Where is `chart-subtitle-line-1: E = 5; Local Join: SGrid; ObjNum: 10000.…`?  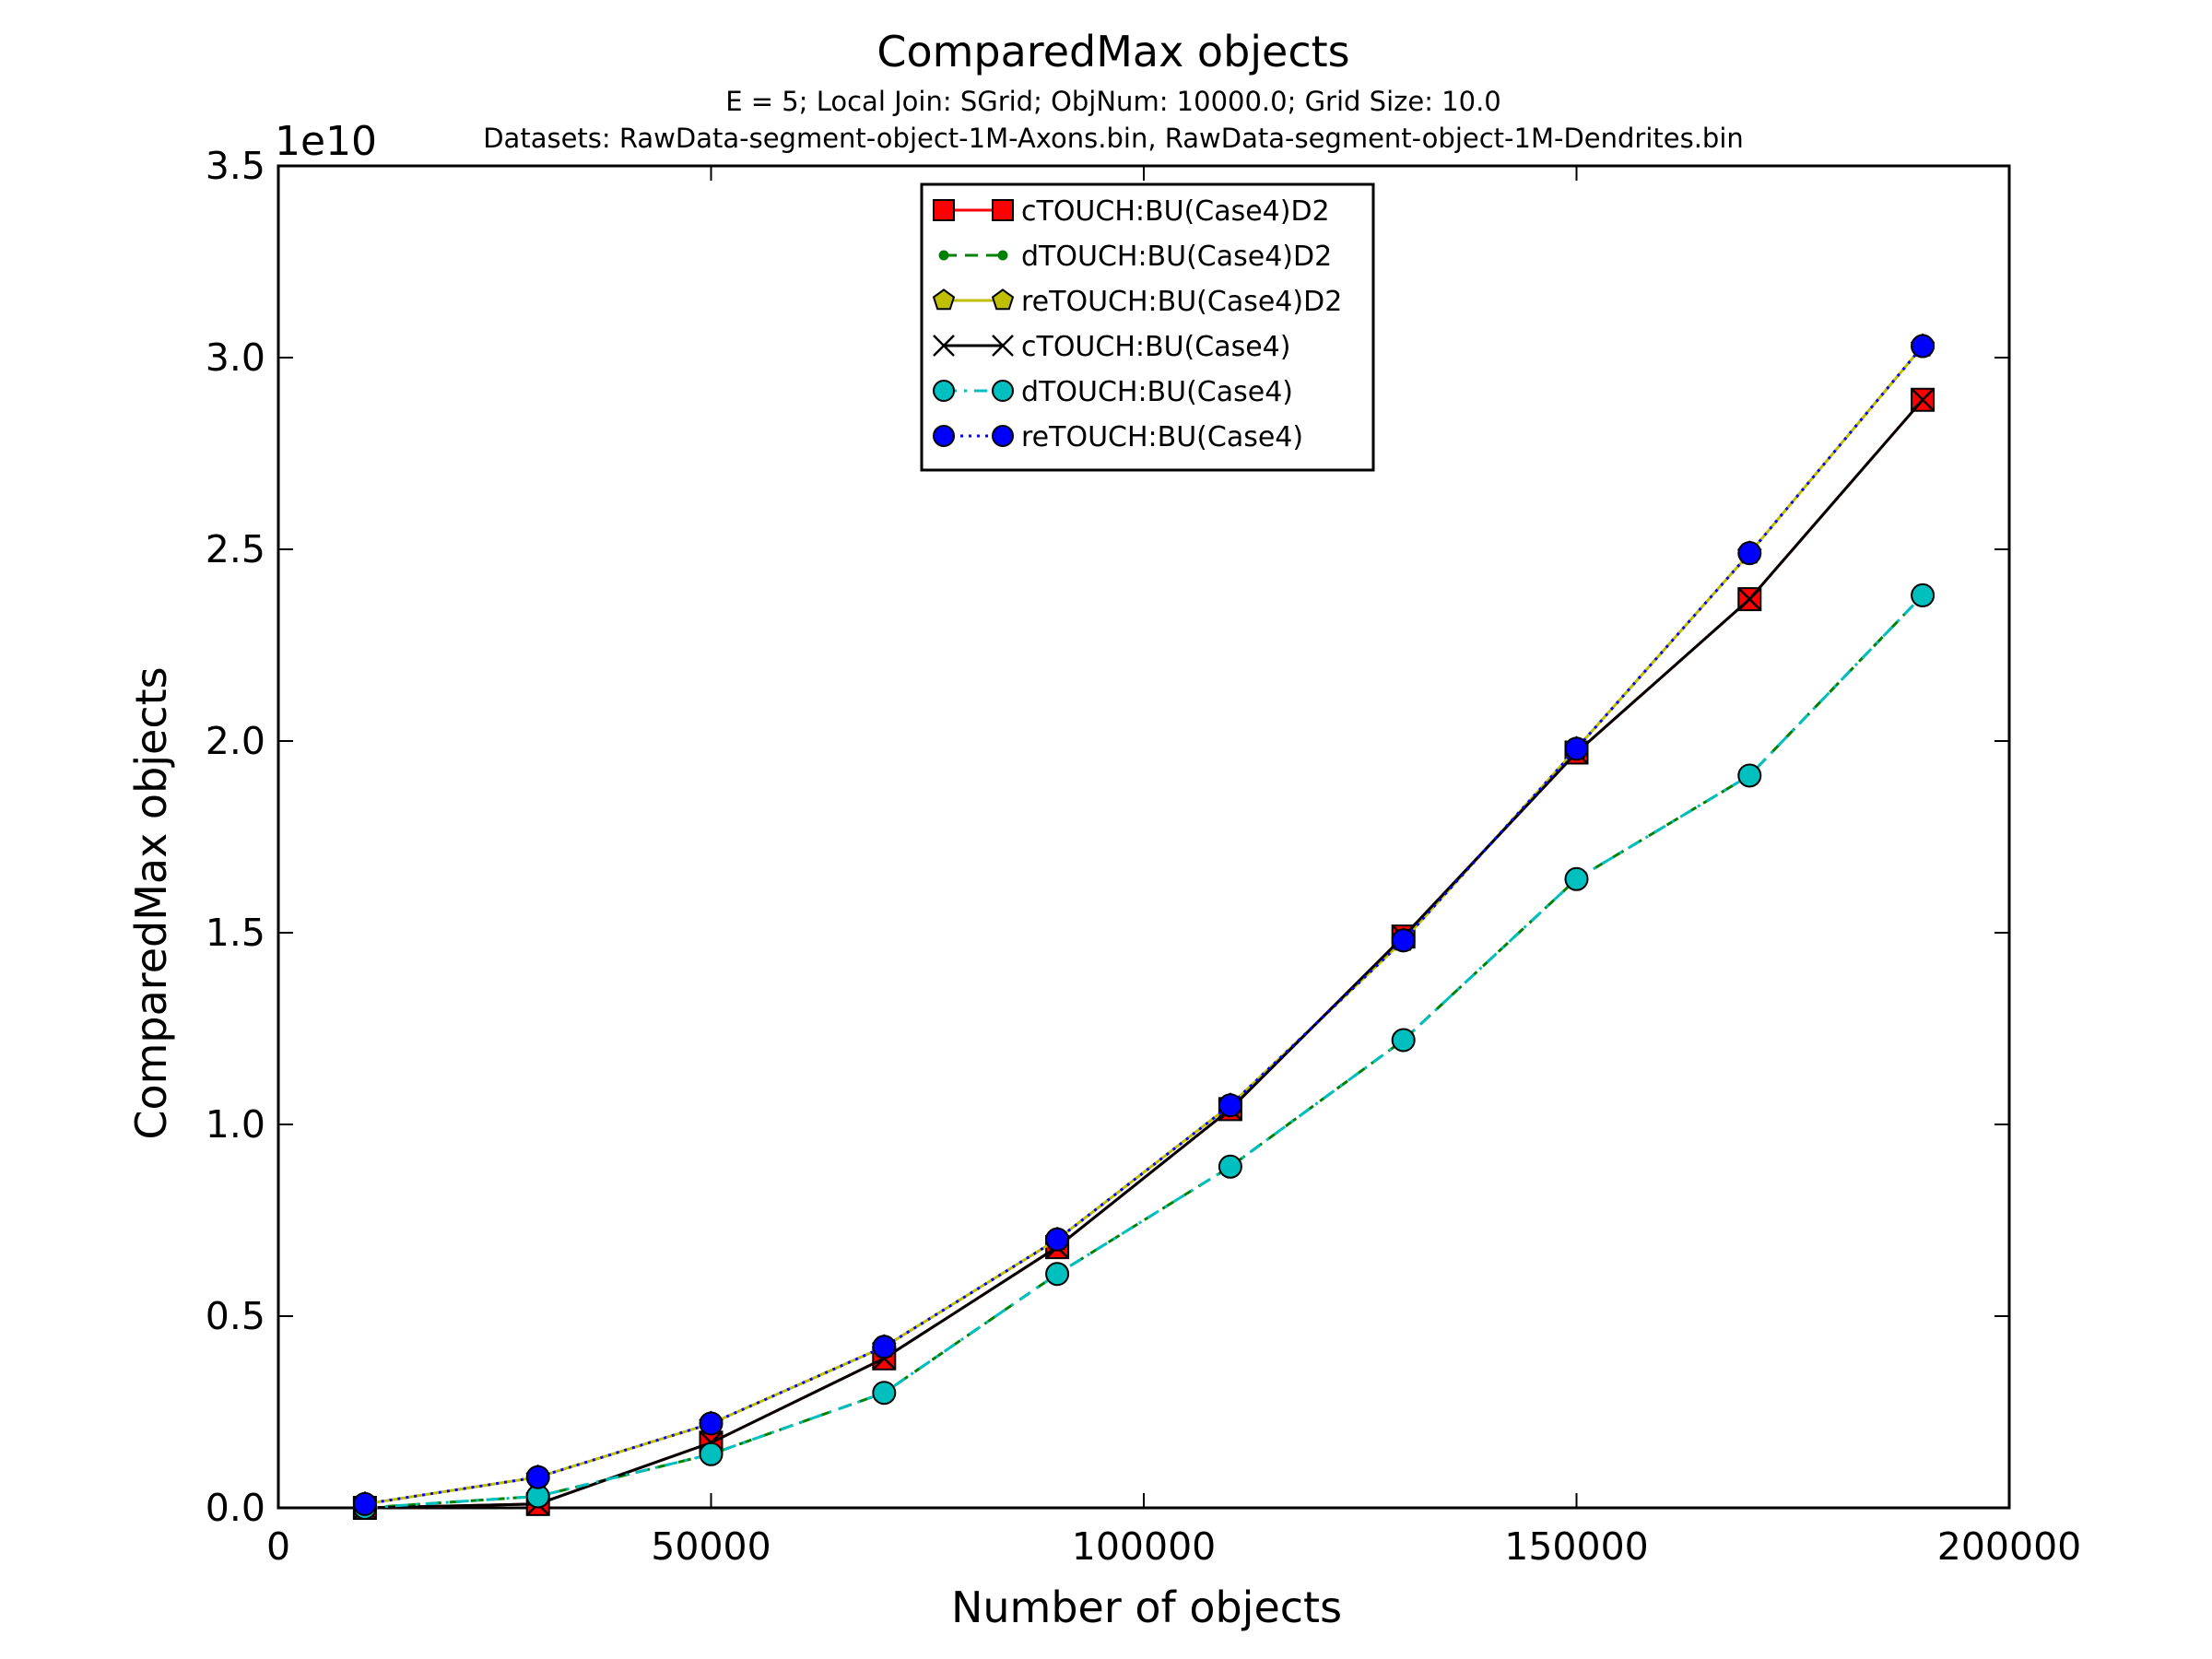
chart-subtitle-line-1: E = 5; Local Join: SGrid; ObjNum: 10000.… is located at coordinates (1113, 101).